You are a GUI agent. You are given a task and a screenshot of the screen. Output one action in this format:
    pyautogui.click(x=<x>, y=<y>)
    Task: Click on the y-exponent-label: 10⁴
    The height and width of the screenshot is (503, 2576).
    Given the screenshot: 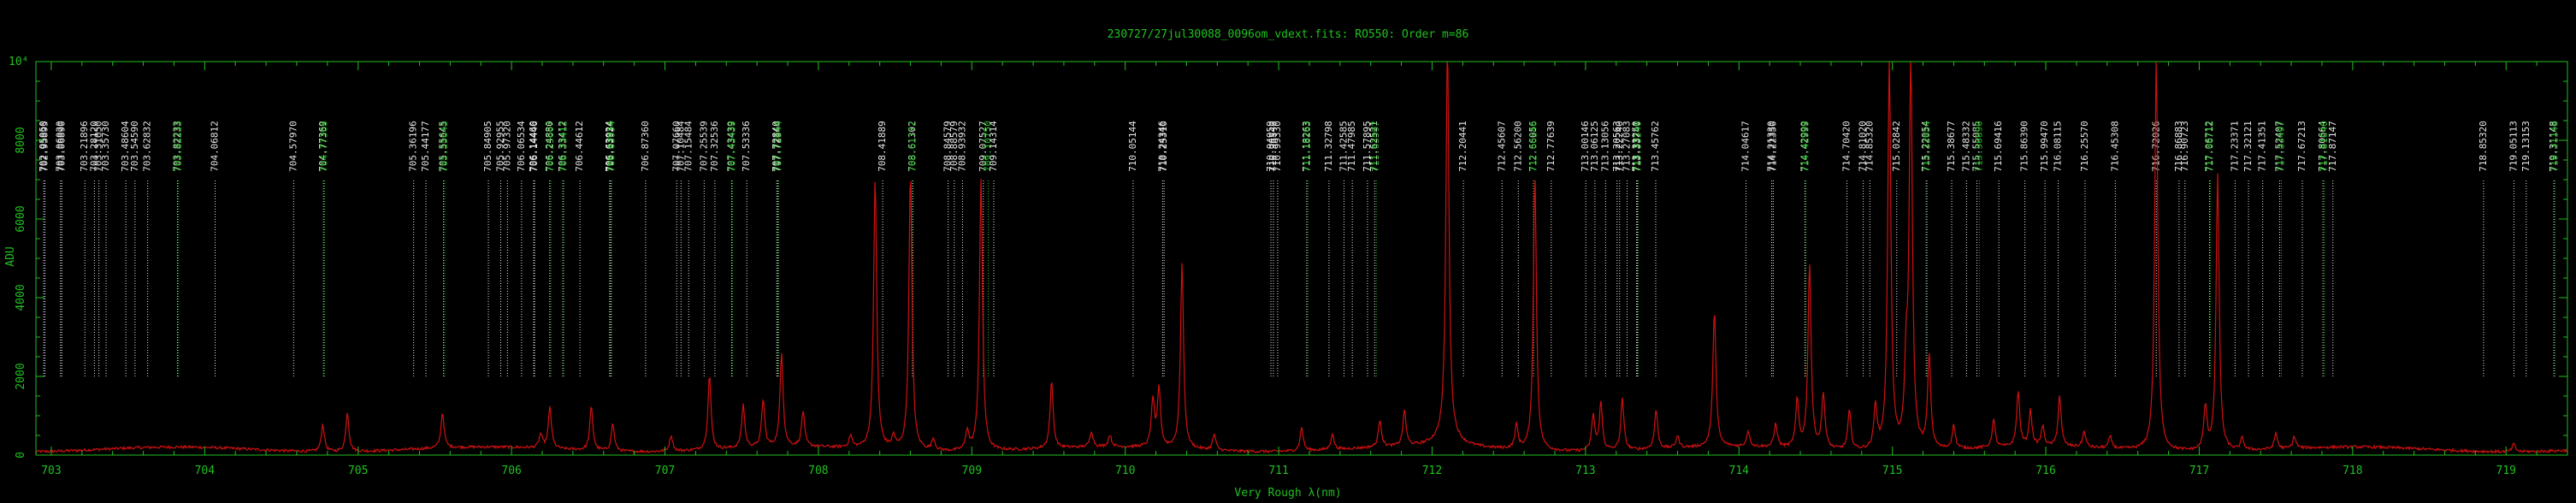 What is the action you would take?
    pyautogui.click(x=18, y=62)
    